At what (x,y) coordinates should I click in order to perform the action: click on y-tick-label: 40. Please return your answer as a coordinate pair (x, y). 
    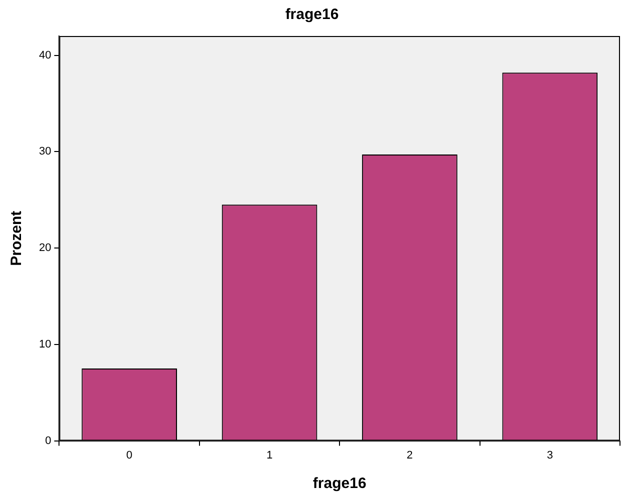
    Looking at the image, I should click on (45, 55).